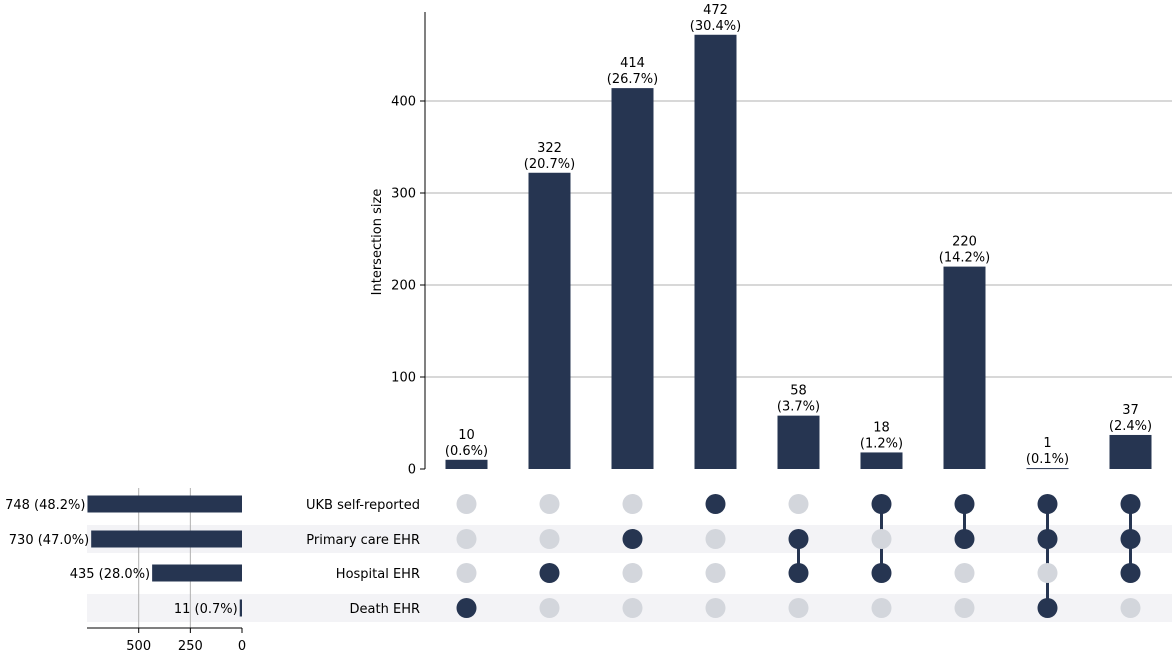  Describe the element at coordinates (964, 258) in the screenshot. I see `bar-percent-label: (14.2%)` at that location.